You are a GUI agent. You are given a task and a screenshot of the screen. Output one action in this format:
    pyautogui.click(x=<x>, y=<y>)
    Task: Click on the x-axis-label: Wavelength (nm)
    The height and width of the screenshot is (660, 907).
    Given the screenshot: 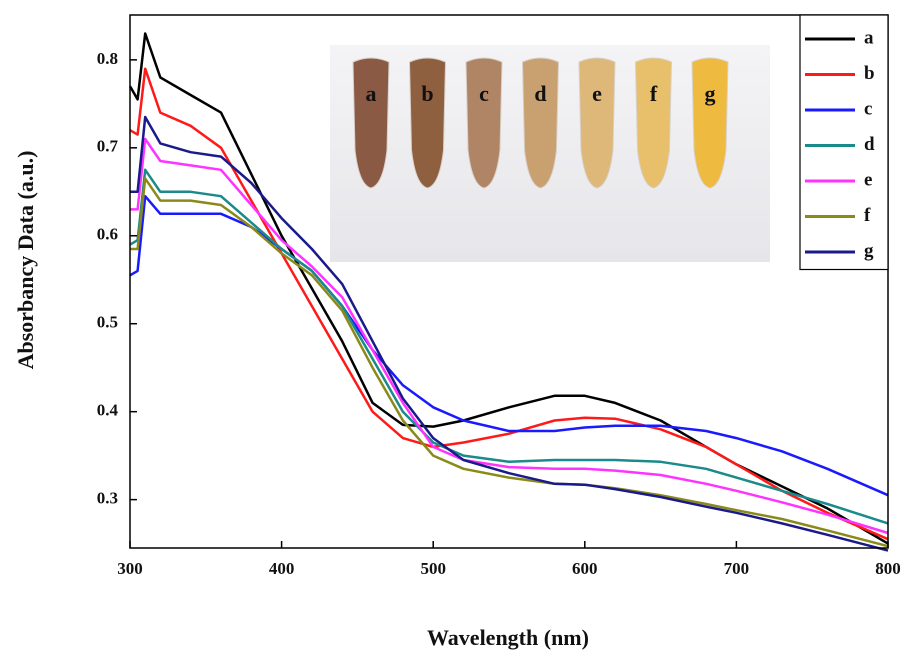 What is the action you would take?
    pyautogui.click(x=508, y=637)
    